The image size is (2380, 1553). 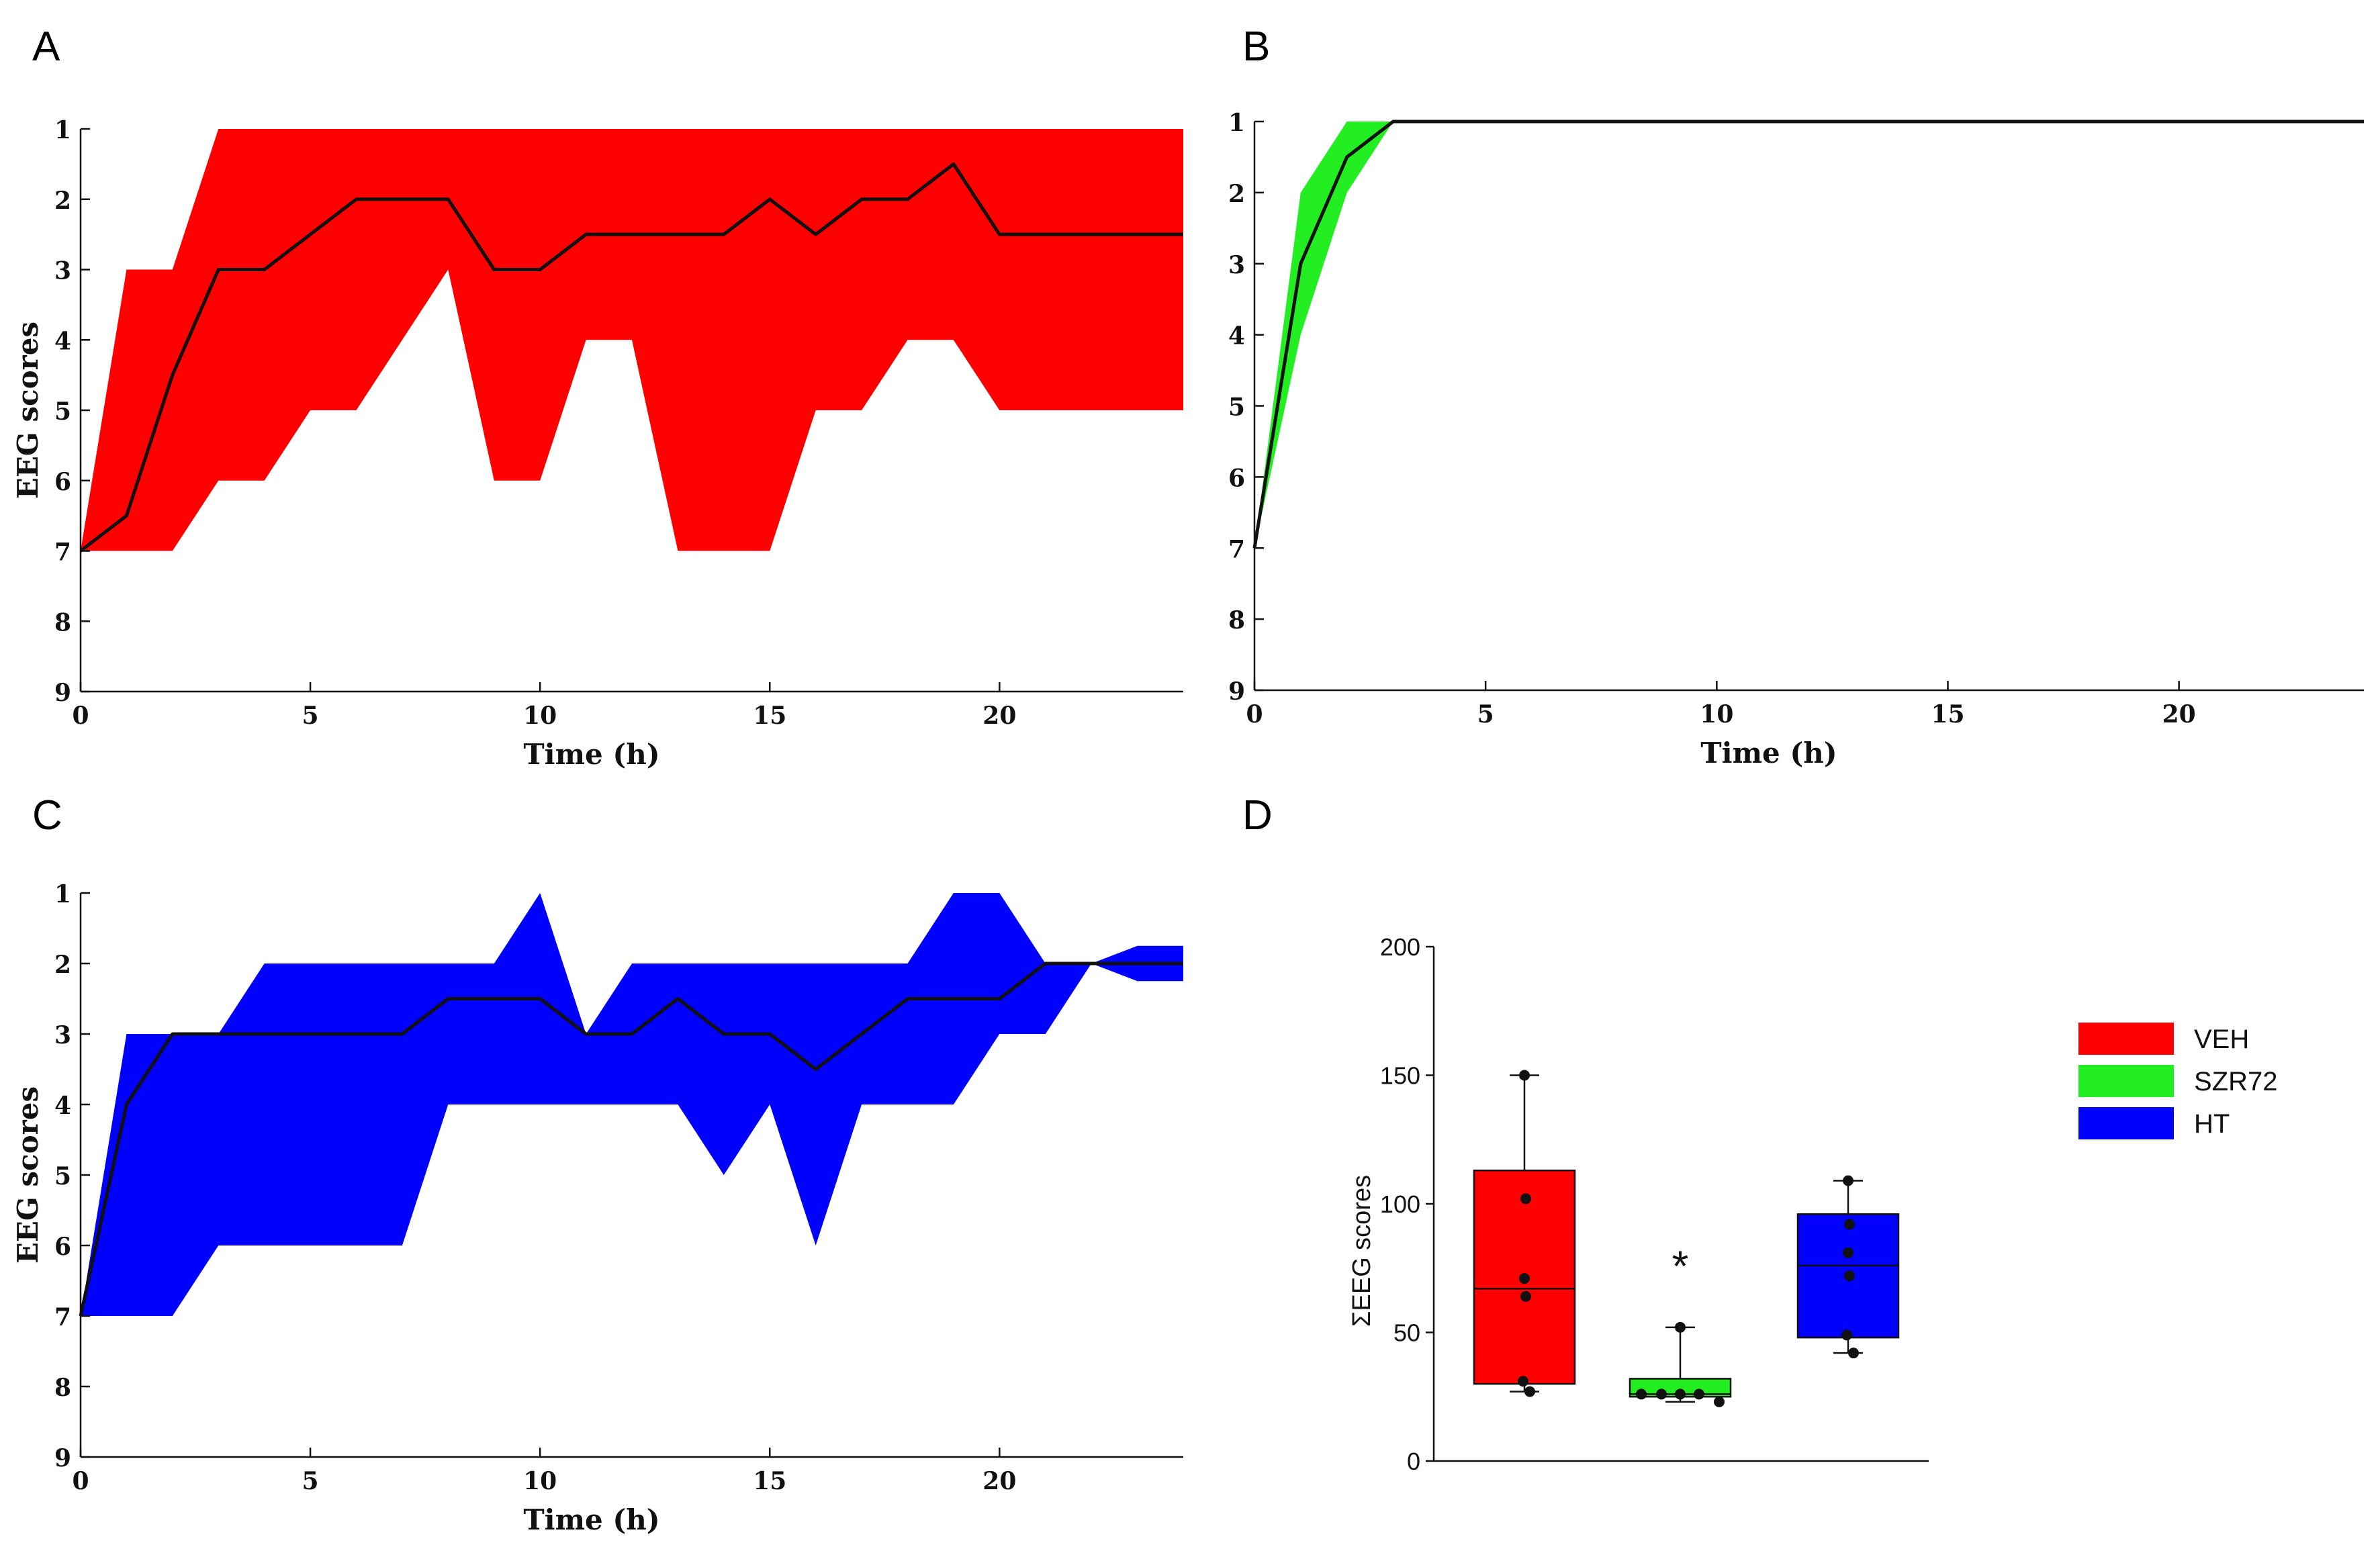 I want to click on panel-c-median-line, so click(x=631, y=1139).